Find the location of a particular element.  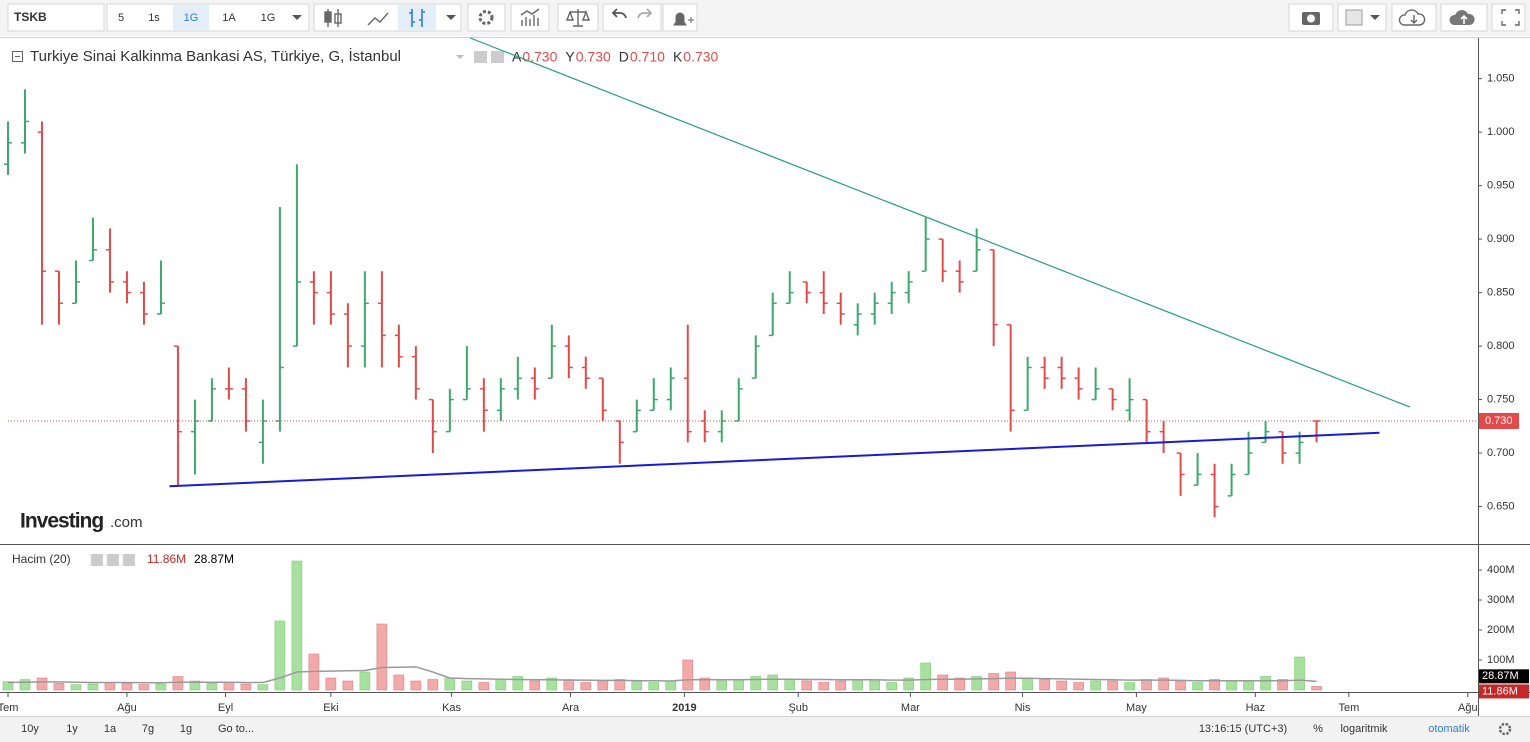

active-type-bg is located at coordinates (417, 17).